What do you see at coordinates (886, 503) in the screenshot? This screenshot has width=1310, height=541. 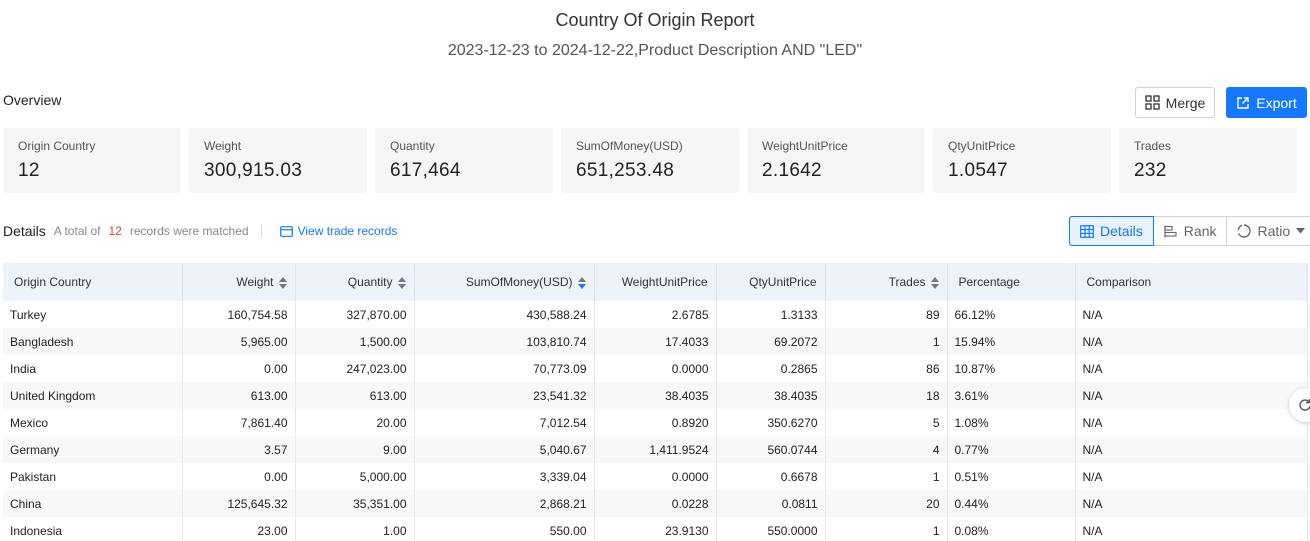 I see `table-cell: 20` at bounding box center [886, 503].